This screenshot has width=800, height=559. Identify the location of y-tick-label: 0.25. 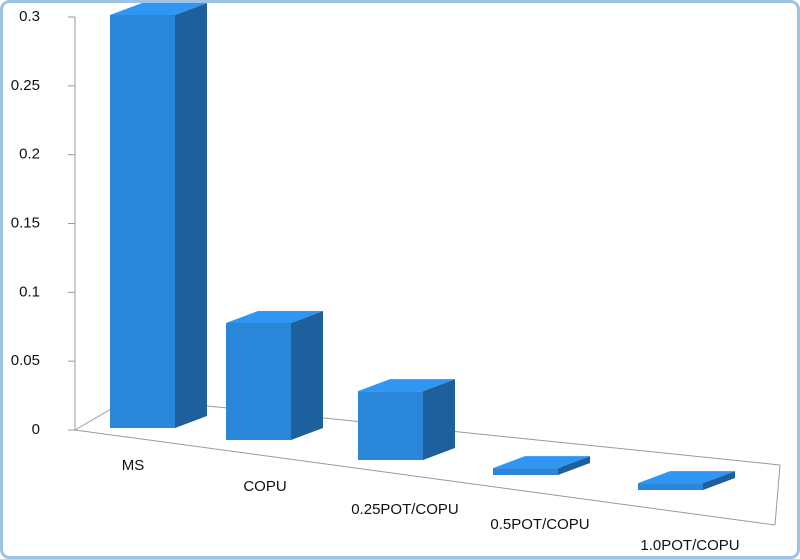
(25, 85).